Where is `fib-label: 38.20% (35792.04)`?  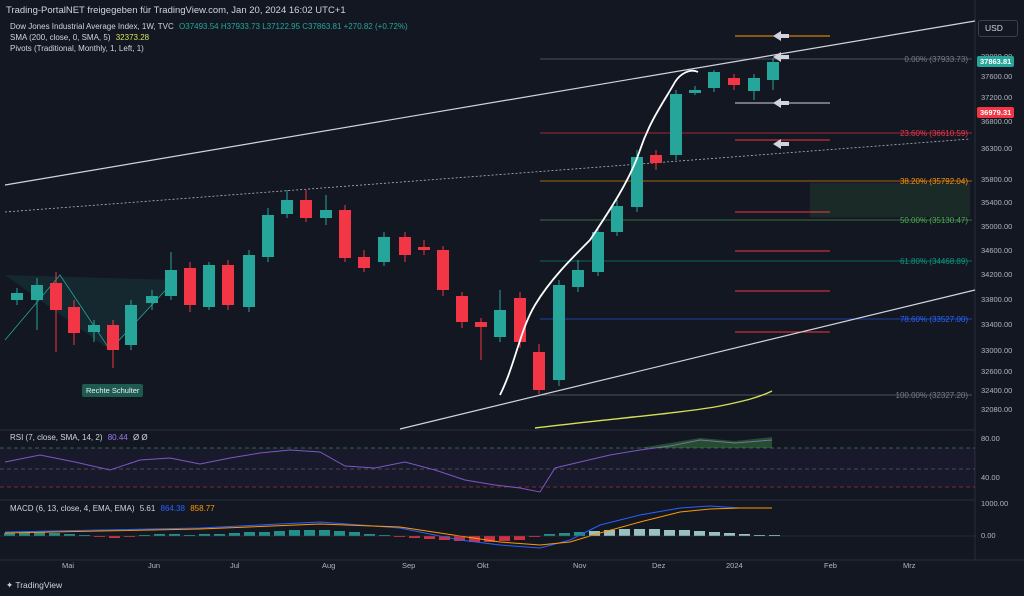
fib-label: 38.20% (35792.04) is located at coordinates (934, 181).